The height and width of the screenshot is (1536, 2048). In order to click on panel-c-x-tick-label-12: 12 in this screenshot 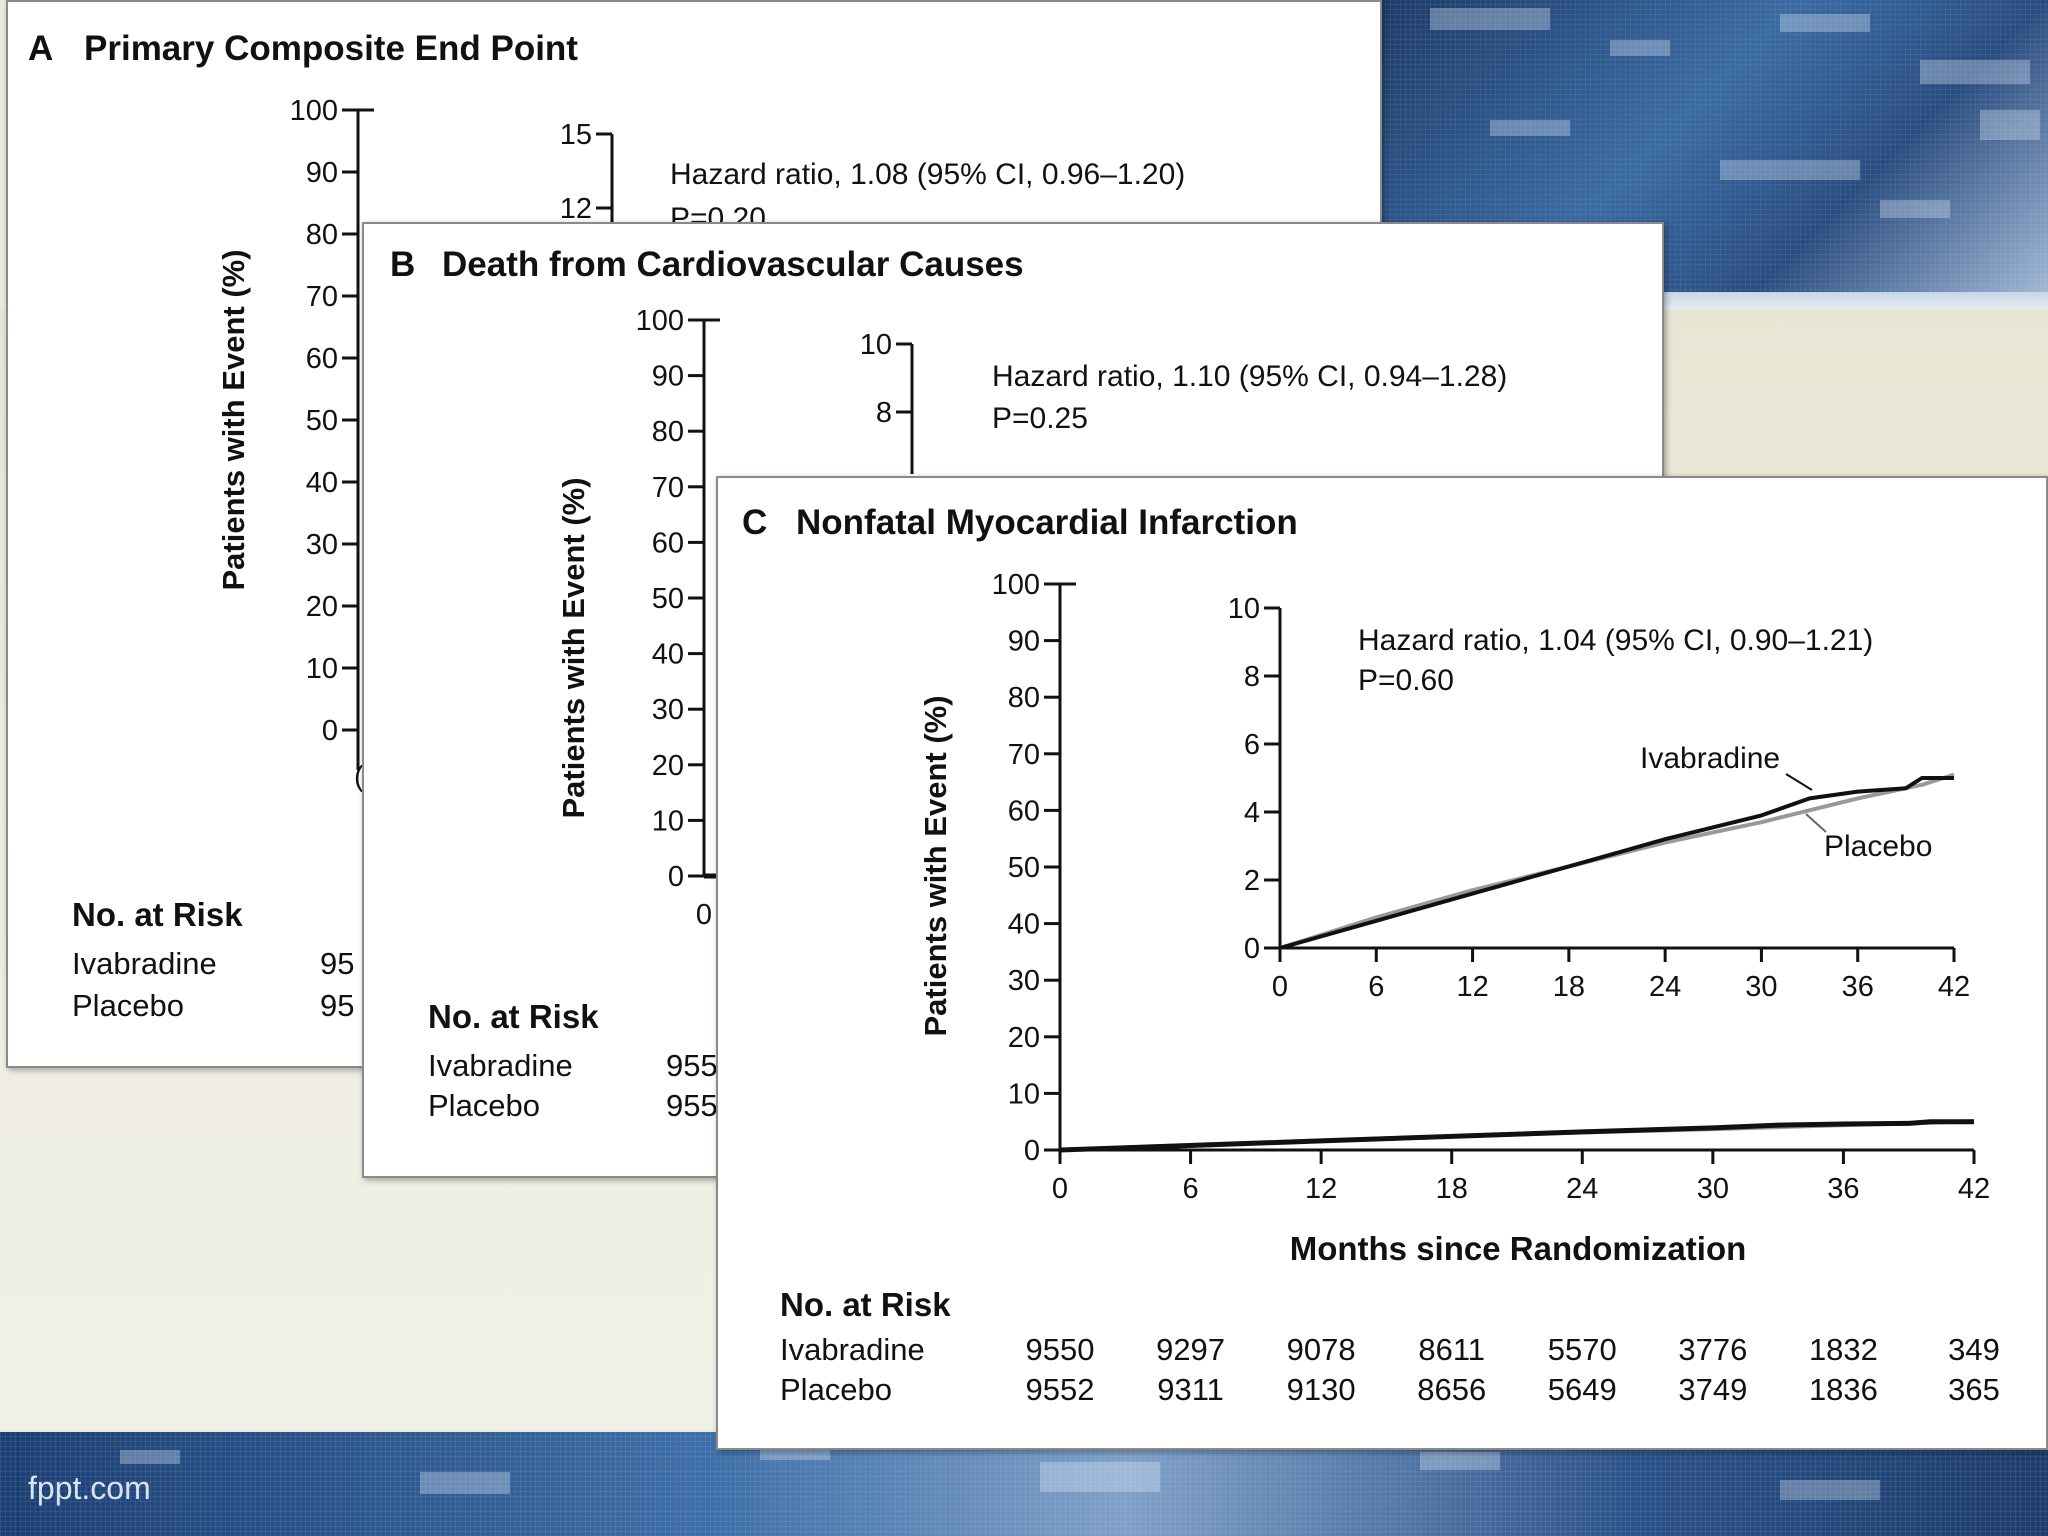, I will do `click(1321, 1189)`.